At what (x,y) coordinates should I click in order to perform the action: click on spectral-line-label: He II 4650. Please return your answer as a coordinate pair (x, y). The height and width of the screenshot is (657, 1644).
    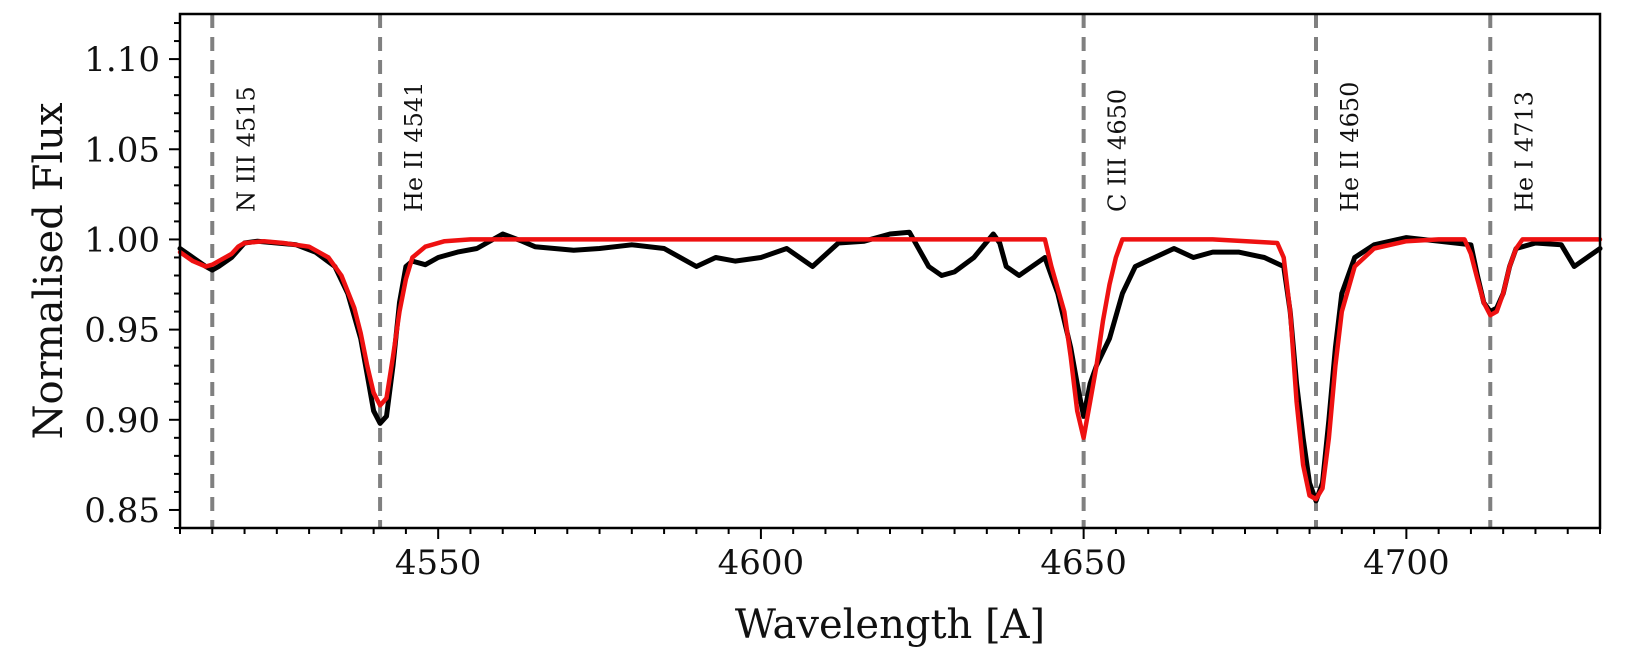
    Looking at the image, I should click on (1350, 147).